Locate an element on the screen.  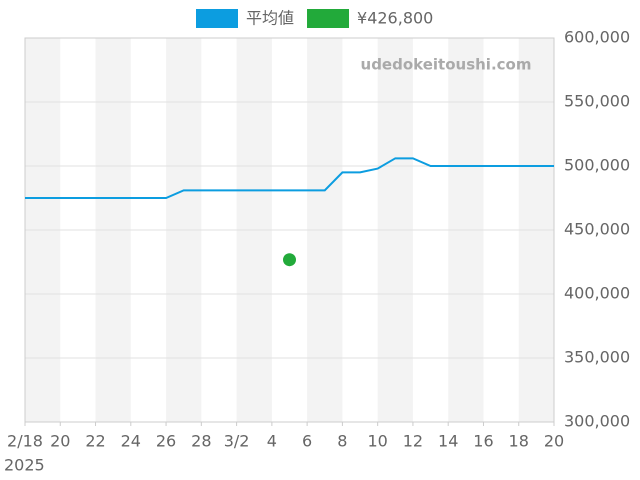
y-tick-label: 500,000 is located at coordinates (597, 165).